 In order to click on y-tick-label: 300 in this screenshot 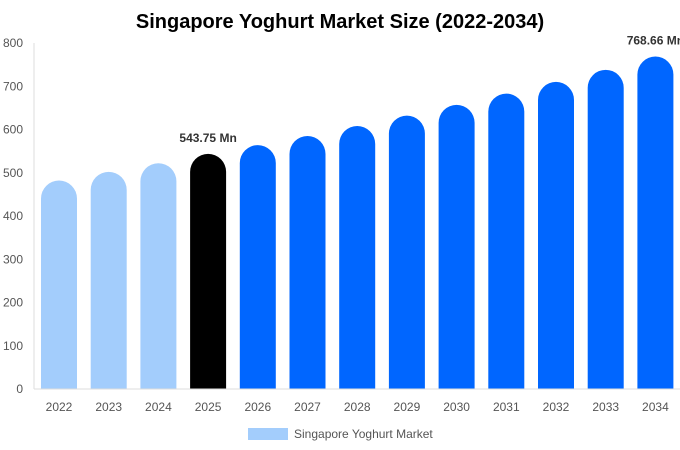, I will do `click(13, 259)`.